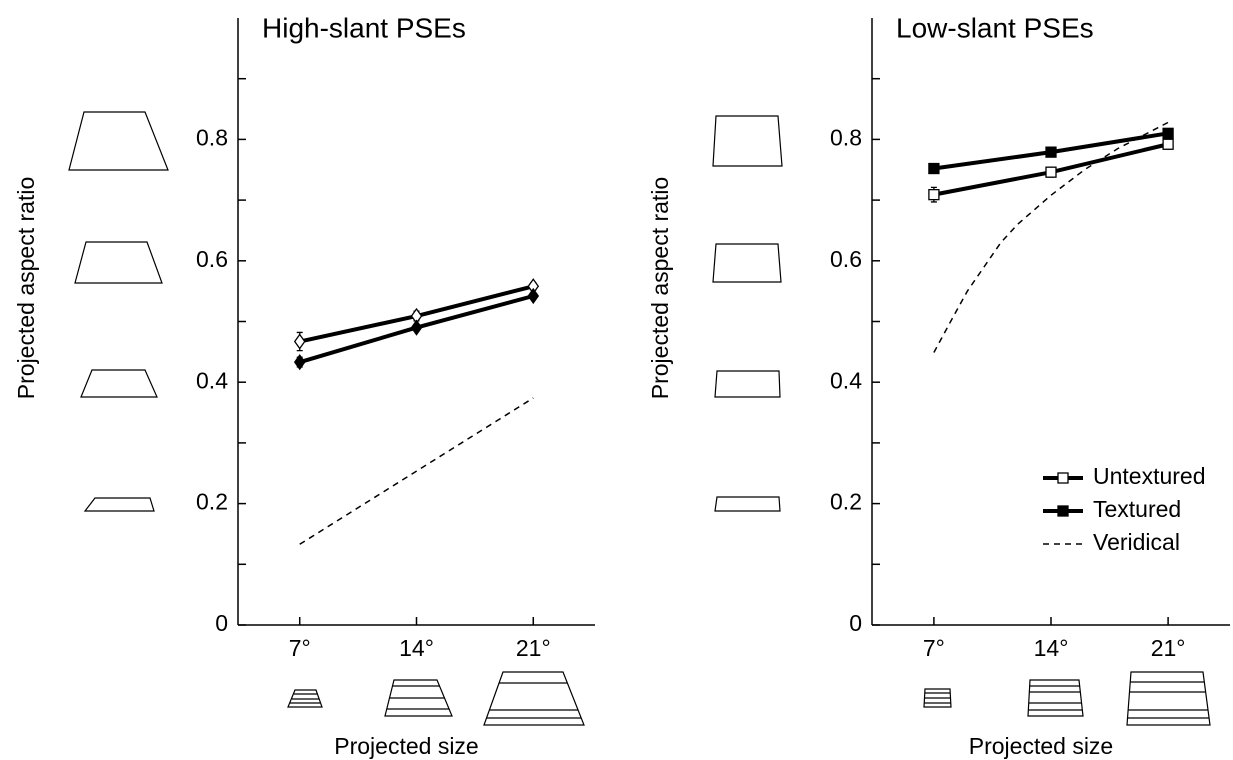  What do you see at coordinates (995, 27) in the screenshot?
I see `chart-title: Low-slant PSEs` at bounding box center [995, 27].